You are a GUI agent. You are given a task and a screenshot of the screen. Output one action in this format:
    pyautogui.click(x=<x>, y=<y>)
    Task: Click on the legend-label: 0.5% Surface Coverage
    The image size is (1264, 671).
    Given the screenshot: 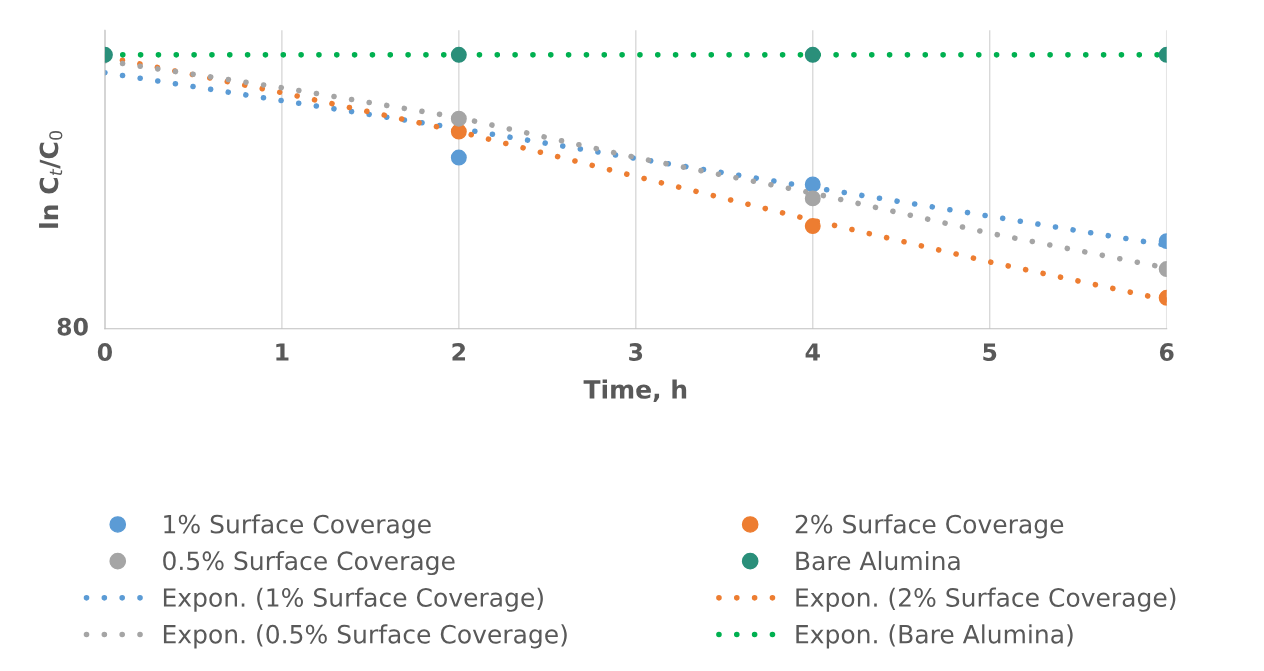 What is the action you would take?
    pyautogui.click(x=309, y=563)
    